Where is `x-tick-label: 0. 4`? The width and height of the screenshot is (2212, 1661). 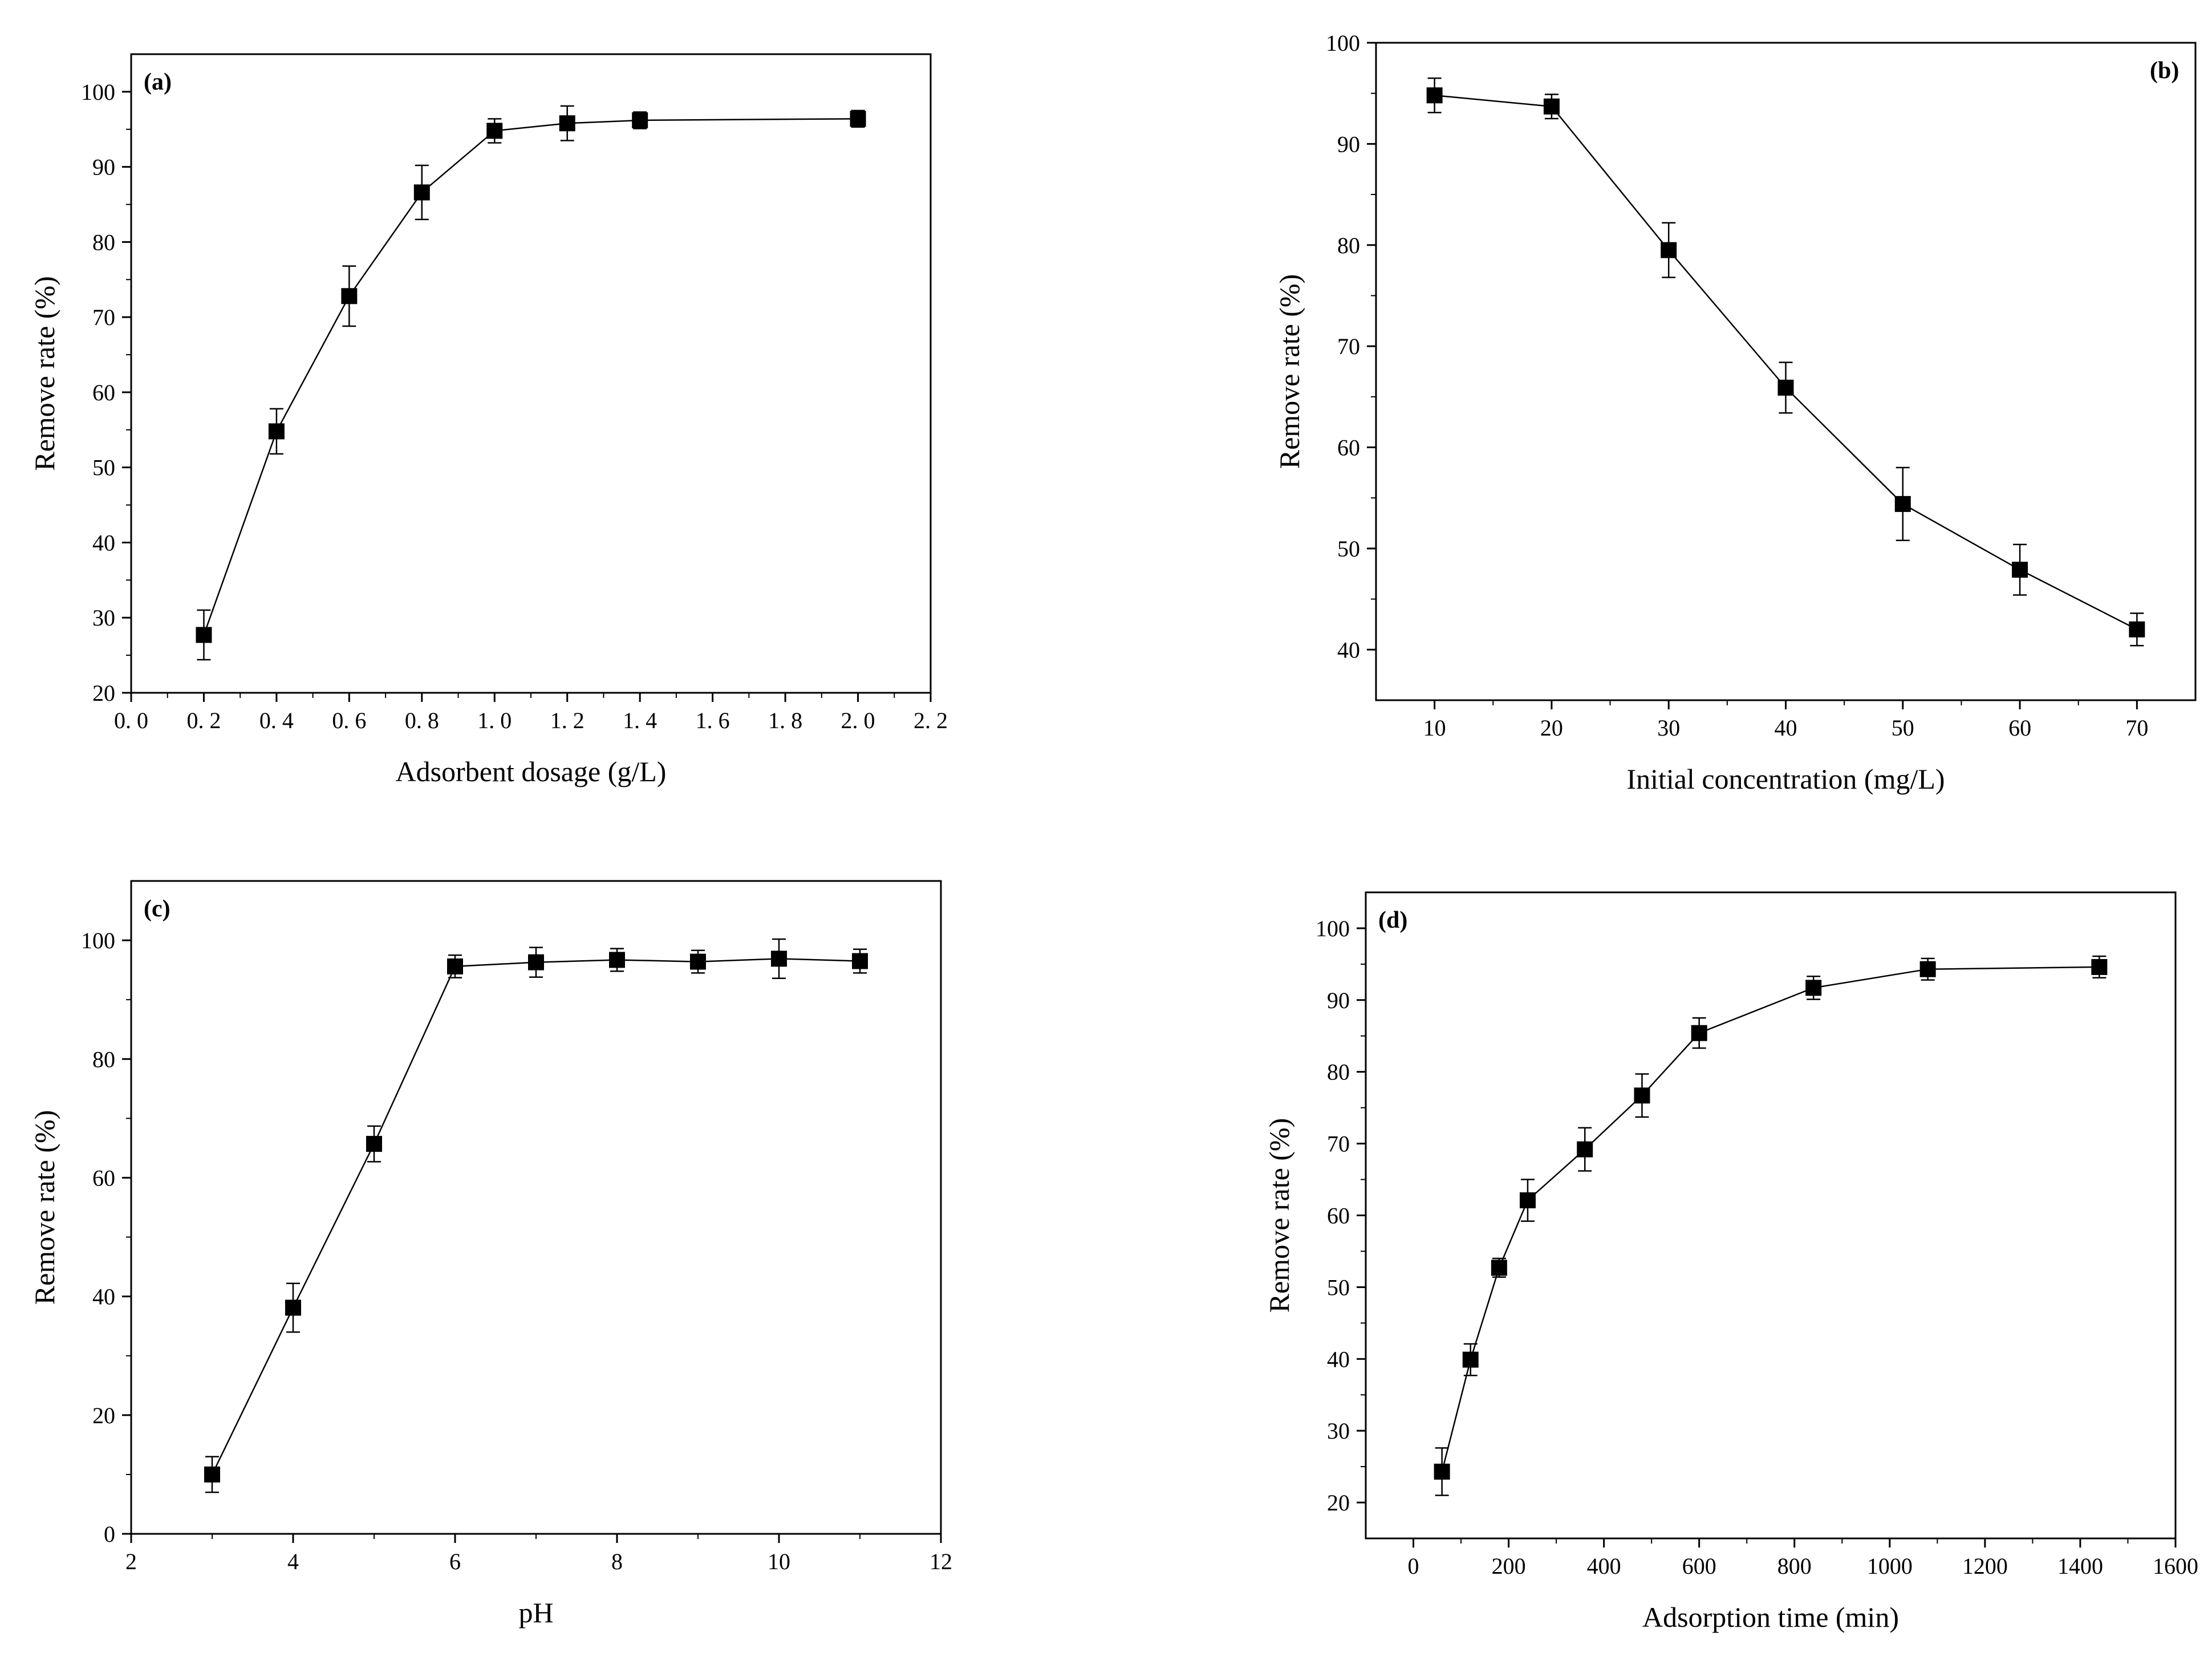
x-tick-label: 0. 4 is located at coordinates (276, 720).